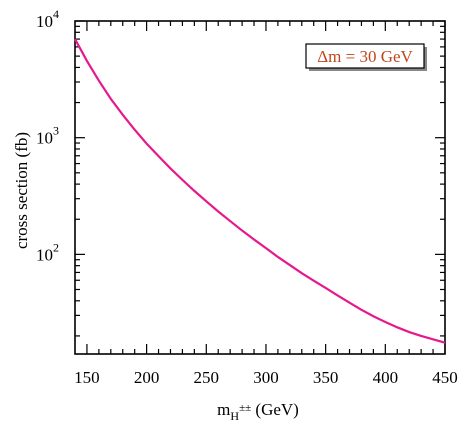 Image resolution: width=474 pixels, height=445 pixels. I want to click on x-tick-label: 400, so click(386, 377).